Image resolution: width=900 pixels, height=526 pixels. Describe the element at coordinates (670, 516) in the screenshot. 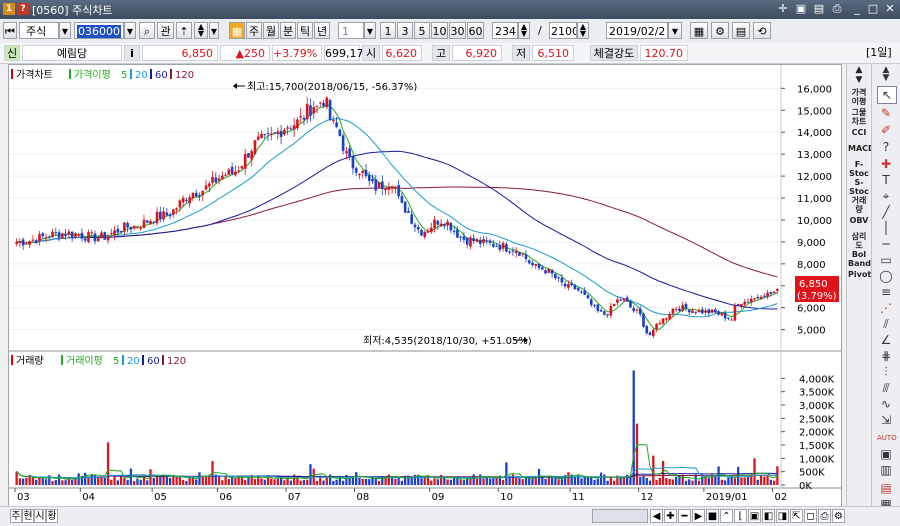

I see `zoom-in-button: ✚` at that location.